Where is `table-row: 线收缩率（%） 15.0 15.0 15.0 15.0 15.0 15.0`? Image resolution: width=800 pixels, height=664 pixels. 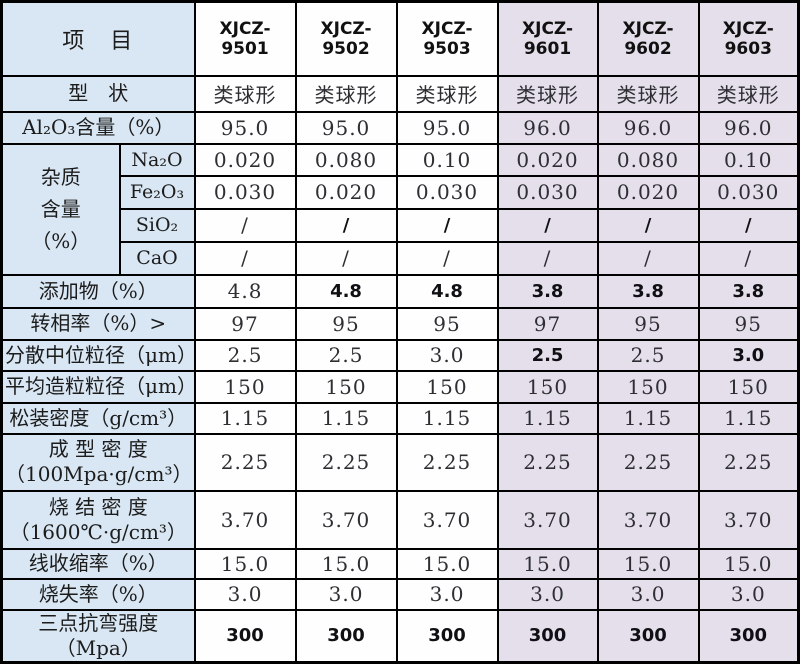
table-row: 线收缩率（%） 15.0 15.0 15.0 15.0 15.0 15.0 is located at coordinates (400, 563).